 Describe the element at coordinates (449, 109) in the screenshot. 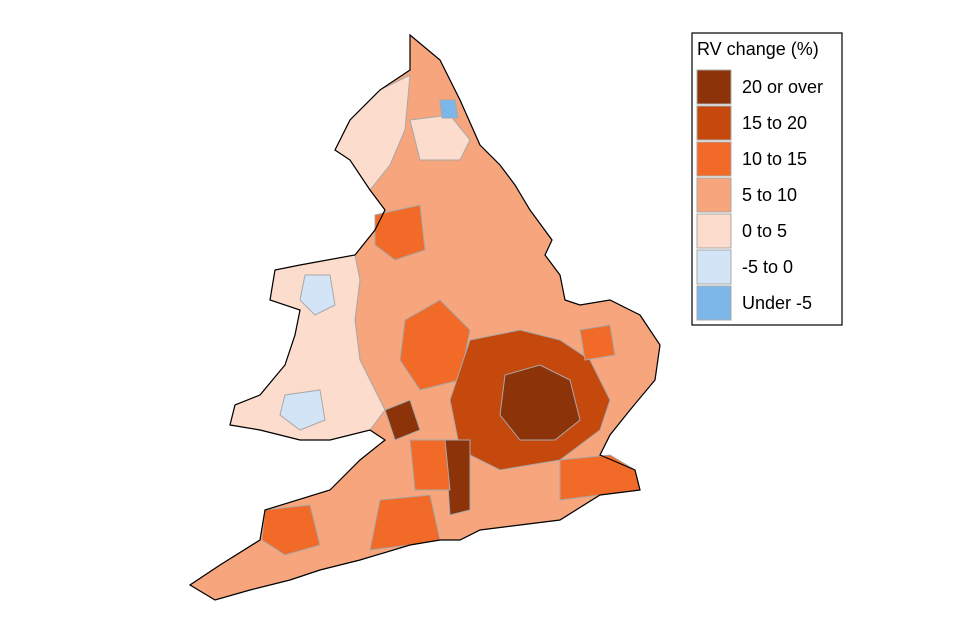

I see `tyne` at that location.